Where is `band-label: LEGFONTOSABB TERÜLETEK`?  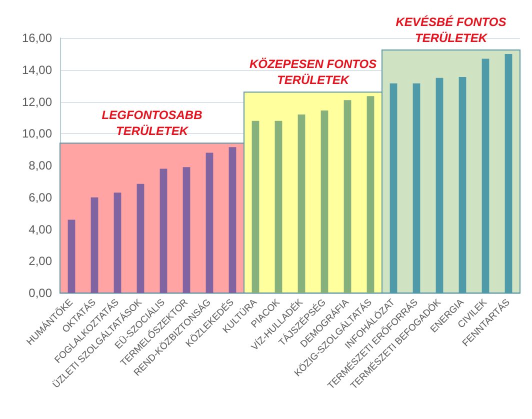
band-label: LEGFONTOSABB TERÜLETEK is located at coordinates (152, 123).